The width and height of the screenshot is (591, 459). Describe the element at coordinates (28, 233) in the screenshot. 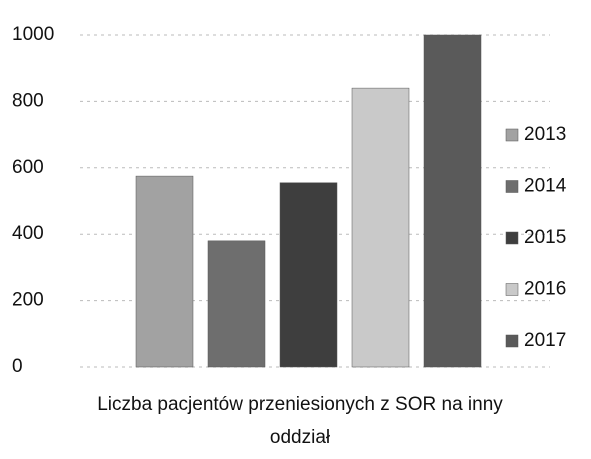

I see `y-tick-label: 400` at that location.